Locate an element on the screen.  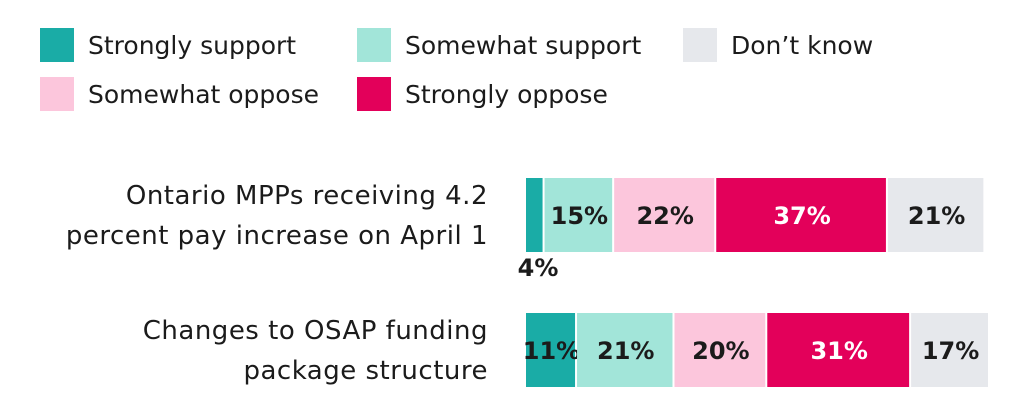
value-label: 20% is located at coordinates (720, 351).